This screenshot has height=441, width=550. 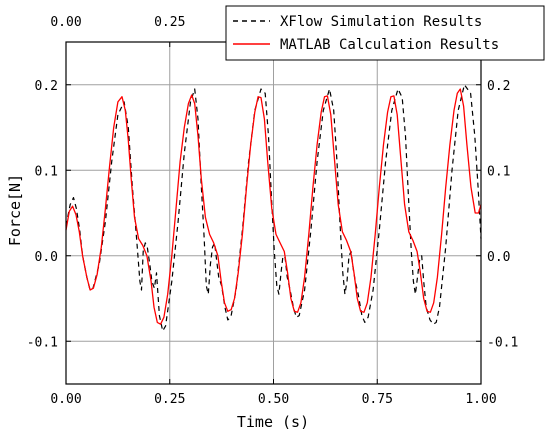 What do you see at coordinates (480, 399) in the screenshot?
I see `x-tick-label: 1.00` at bounding box center [480, 399].